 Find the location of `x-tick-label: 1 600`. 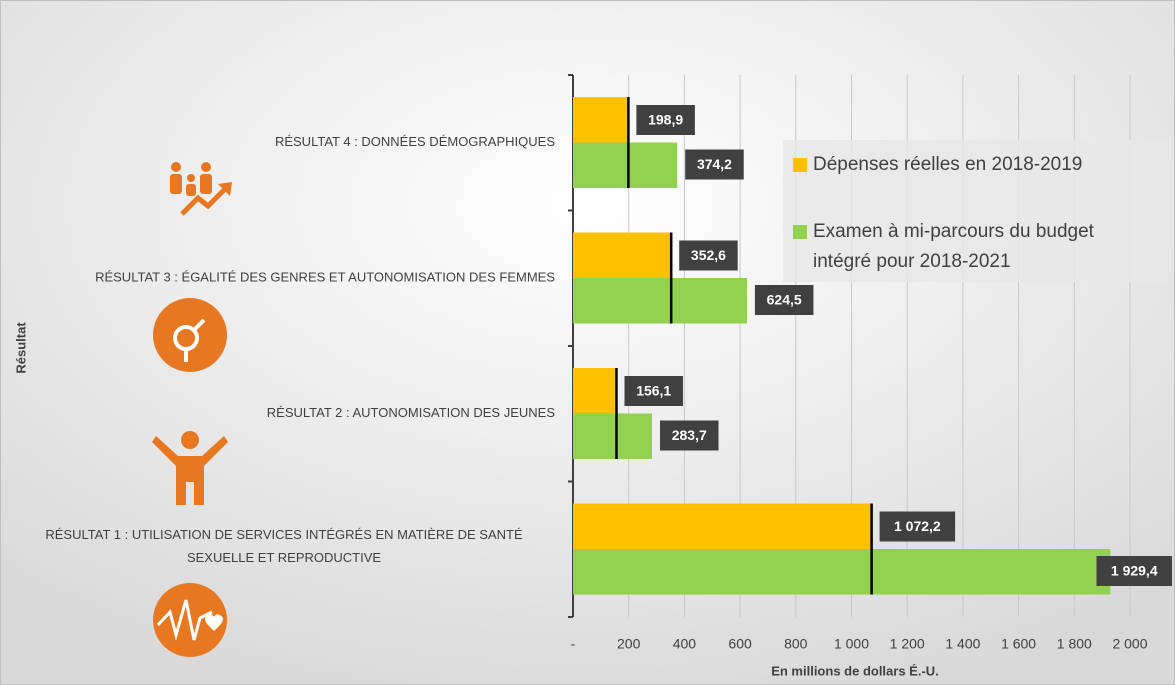

x-tick-label: 1 600 is located at coordinates (1018, 644).